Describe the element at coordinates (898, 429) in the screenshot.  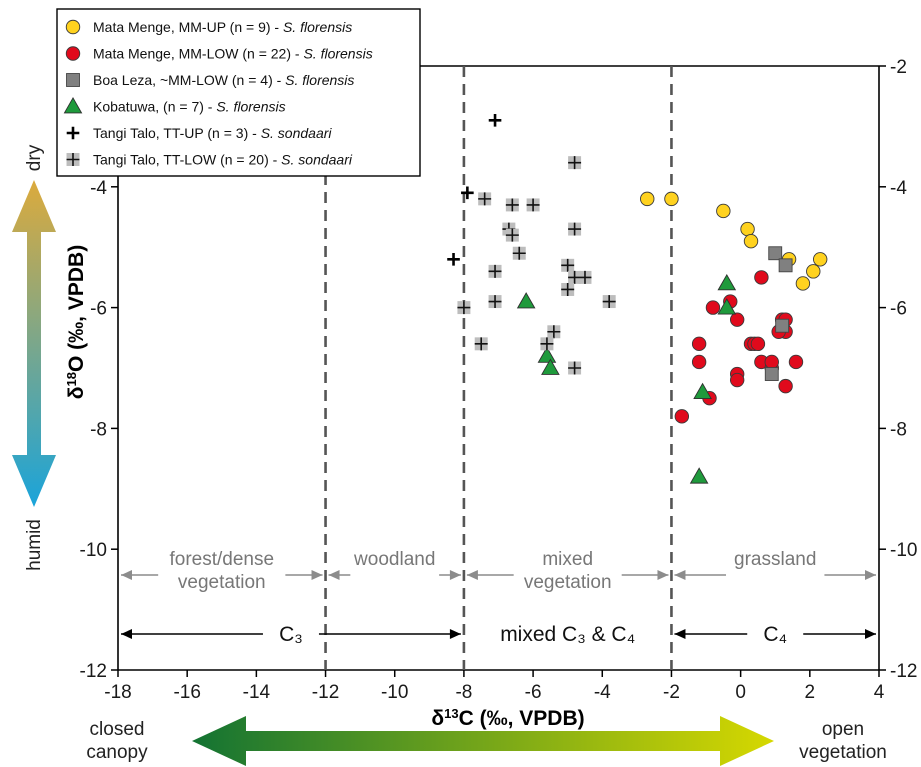
I see `y-tick-label-right: -8` at that location.